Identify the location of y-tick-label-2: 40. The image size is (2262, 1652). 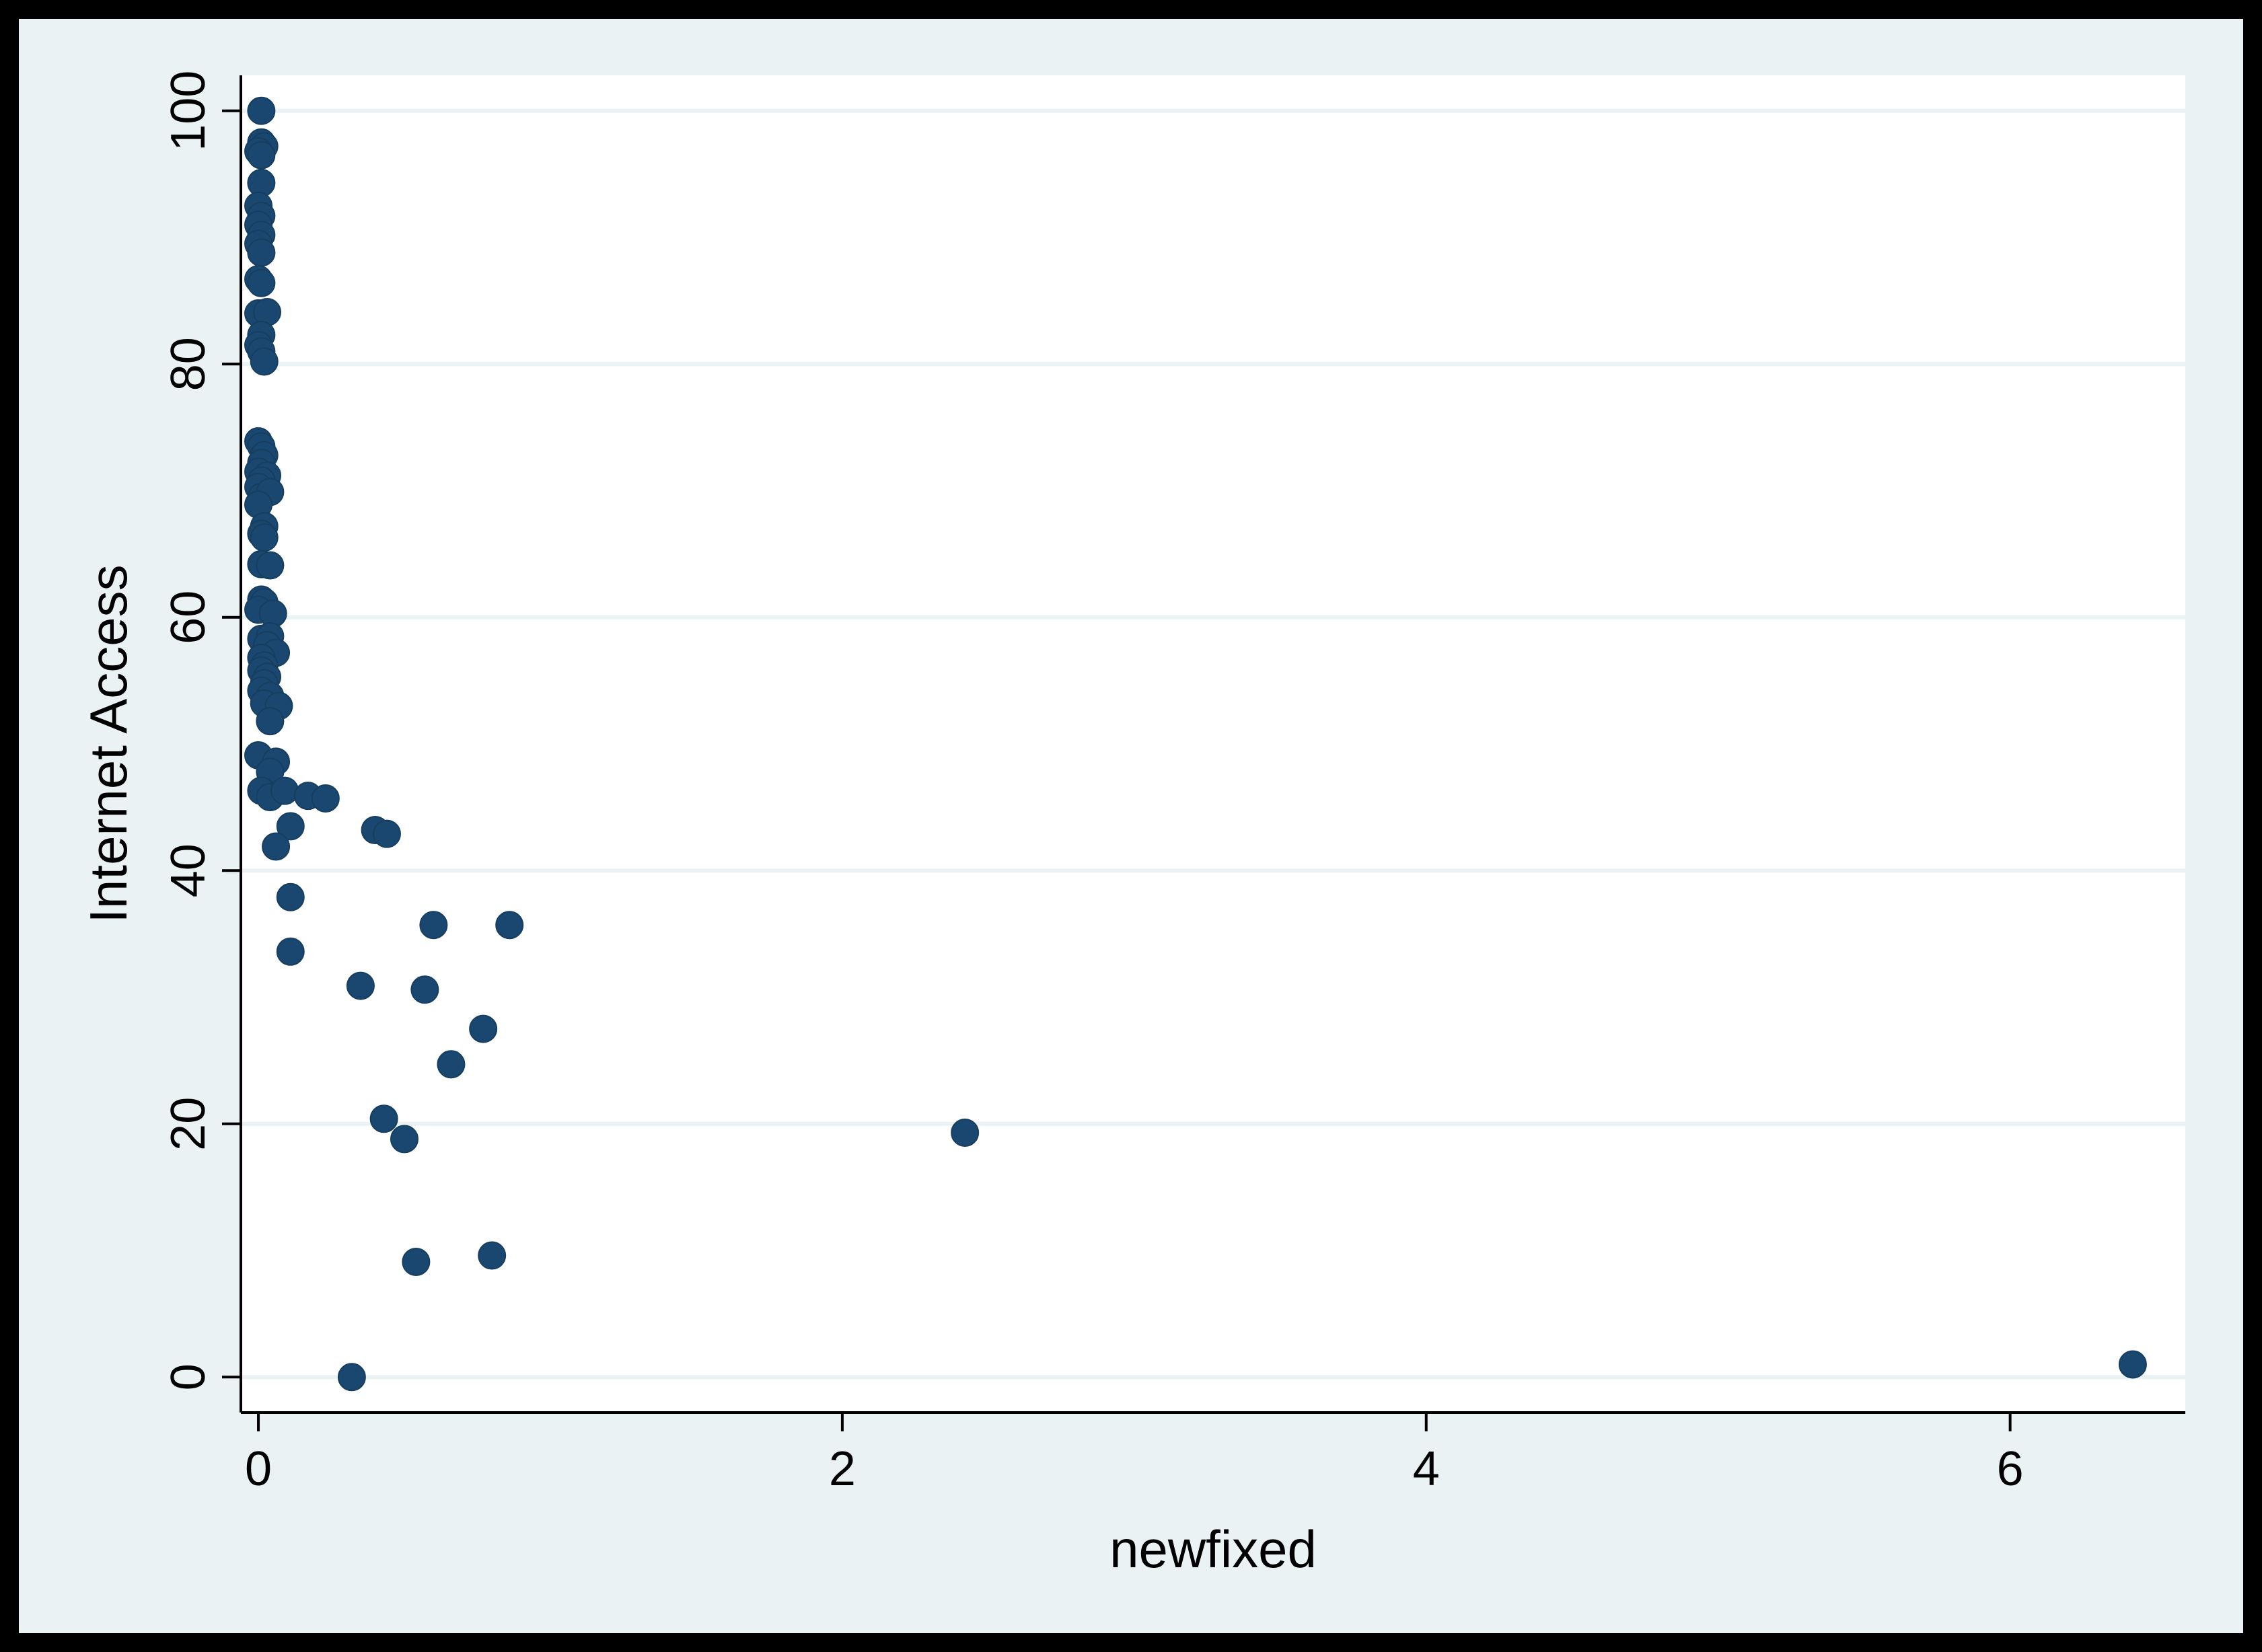
(188, 870).